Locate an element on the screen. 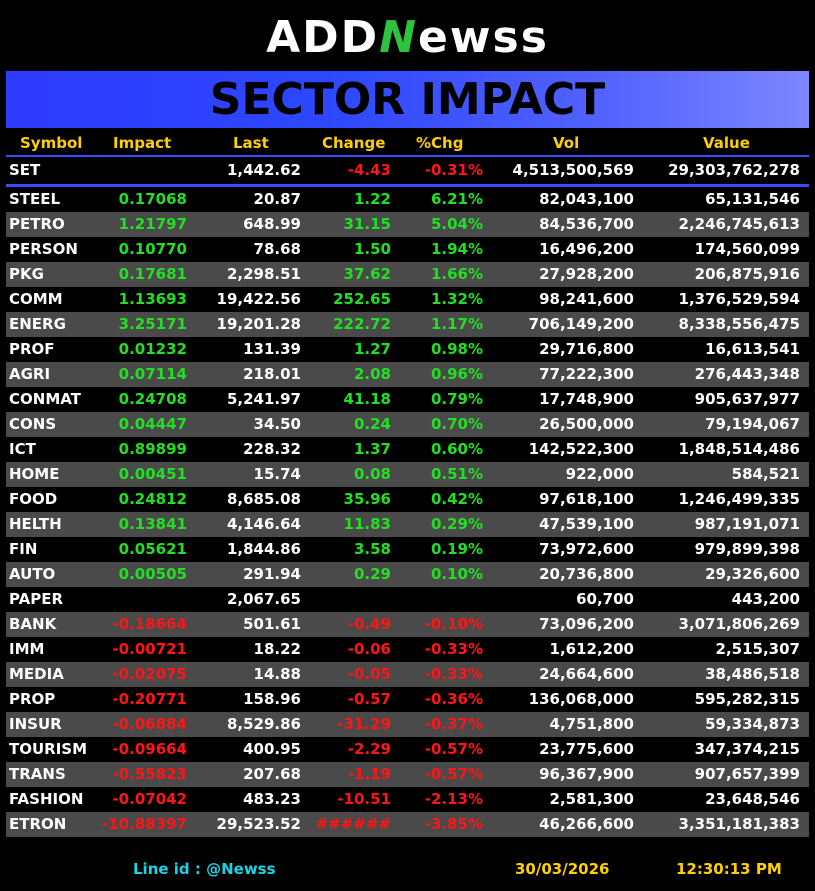 This screenshot has height=891, width=815. cell-last: 18.22 is located at coordinates (277, 649).